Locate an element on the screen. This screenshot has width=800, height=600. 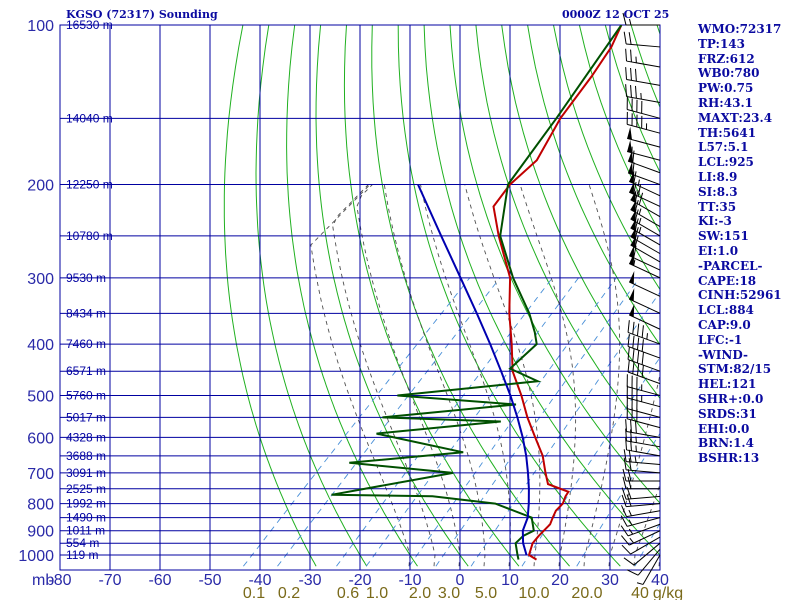
temperature-tick-label: -70 is located at coordinates (109, 580).